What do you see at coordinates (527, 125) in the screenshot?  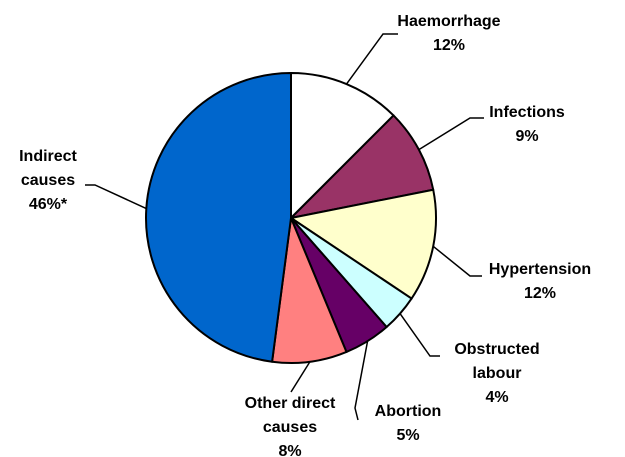 I see `slice-label: Infections 9%` at bounding box center [527, 125].